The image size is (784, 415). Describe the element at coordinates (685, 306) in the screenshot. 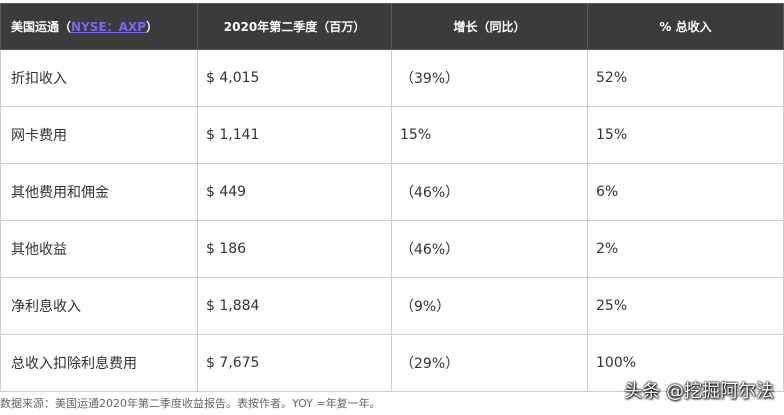

I see `row-percent: 25%` at that location.